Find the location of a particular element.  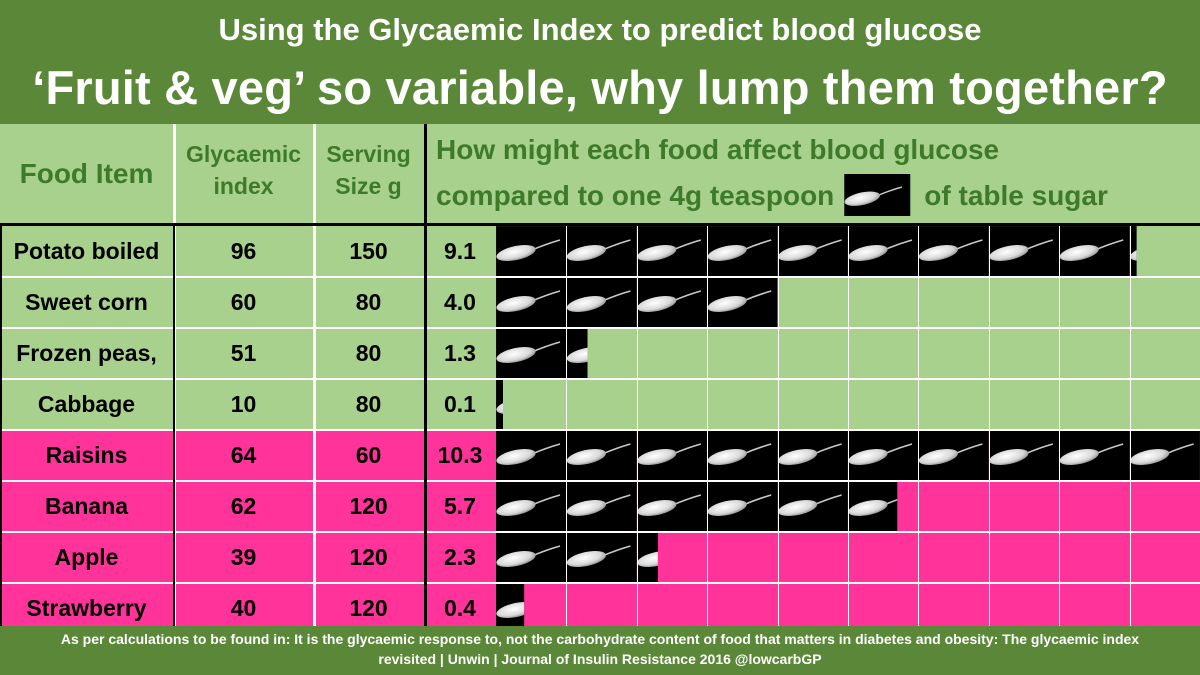

row-serving-size: 150 is located at coordinates (368, 251).